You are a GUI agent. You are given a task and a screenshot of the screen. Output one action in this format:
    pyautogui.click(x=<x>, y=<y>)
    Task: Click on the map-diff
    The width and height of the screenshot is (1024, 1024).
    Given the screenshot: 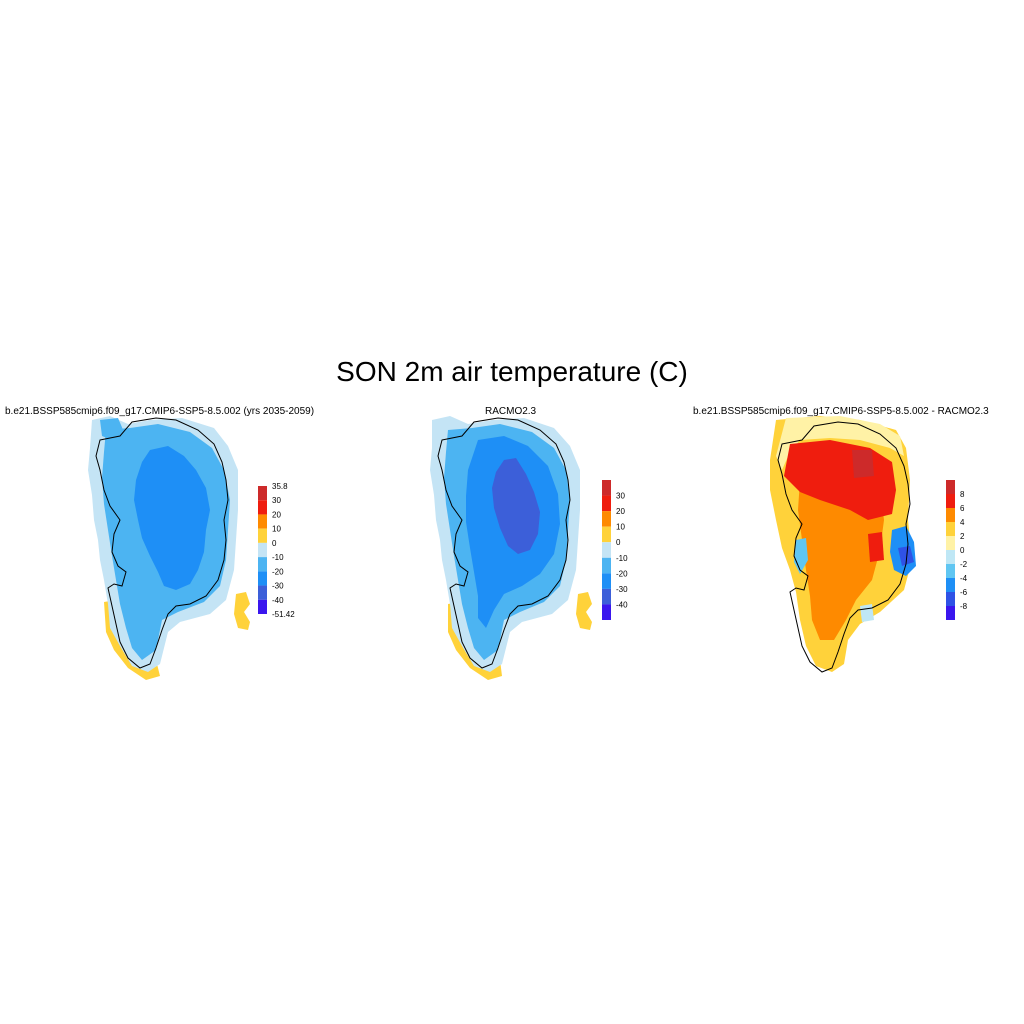 What is the action you would take?
    pyautogui.click(x=843, y=544)
    